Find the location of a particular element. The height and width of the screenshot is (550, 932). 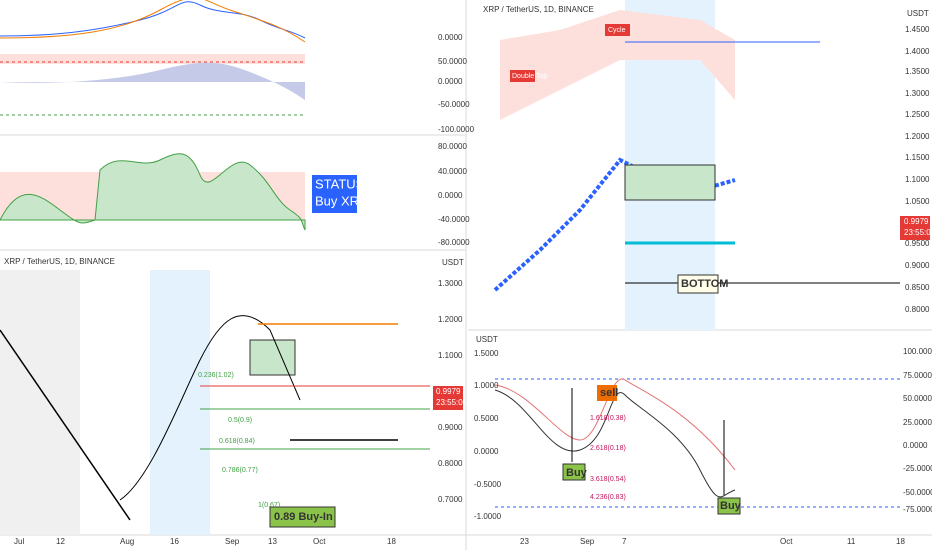

date-label: 7 is located at coordinates (624, 541).